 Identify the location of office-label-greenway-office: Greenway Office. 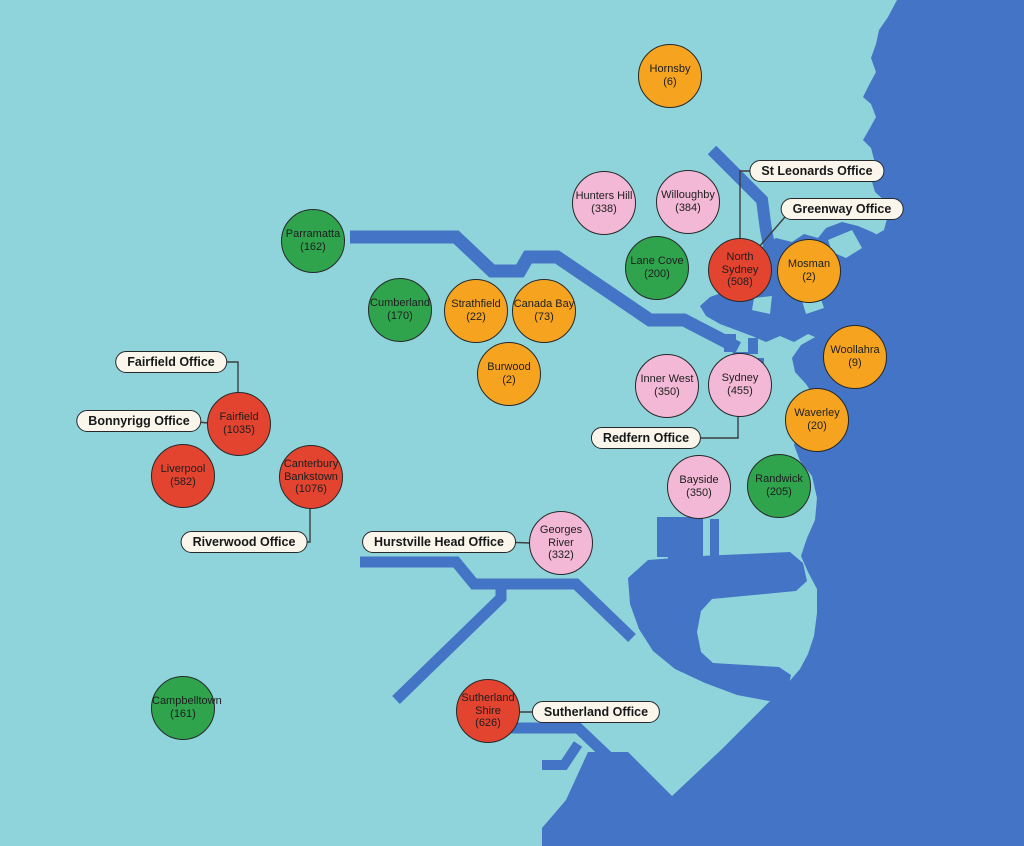
(842, 209).